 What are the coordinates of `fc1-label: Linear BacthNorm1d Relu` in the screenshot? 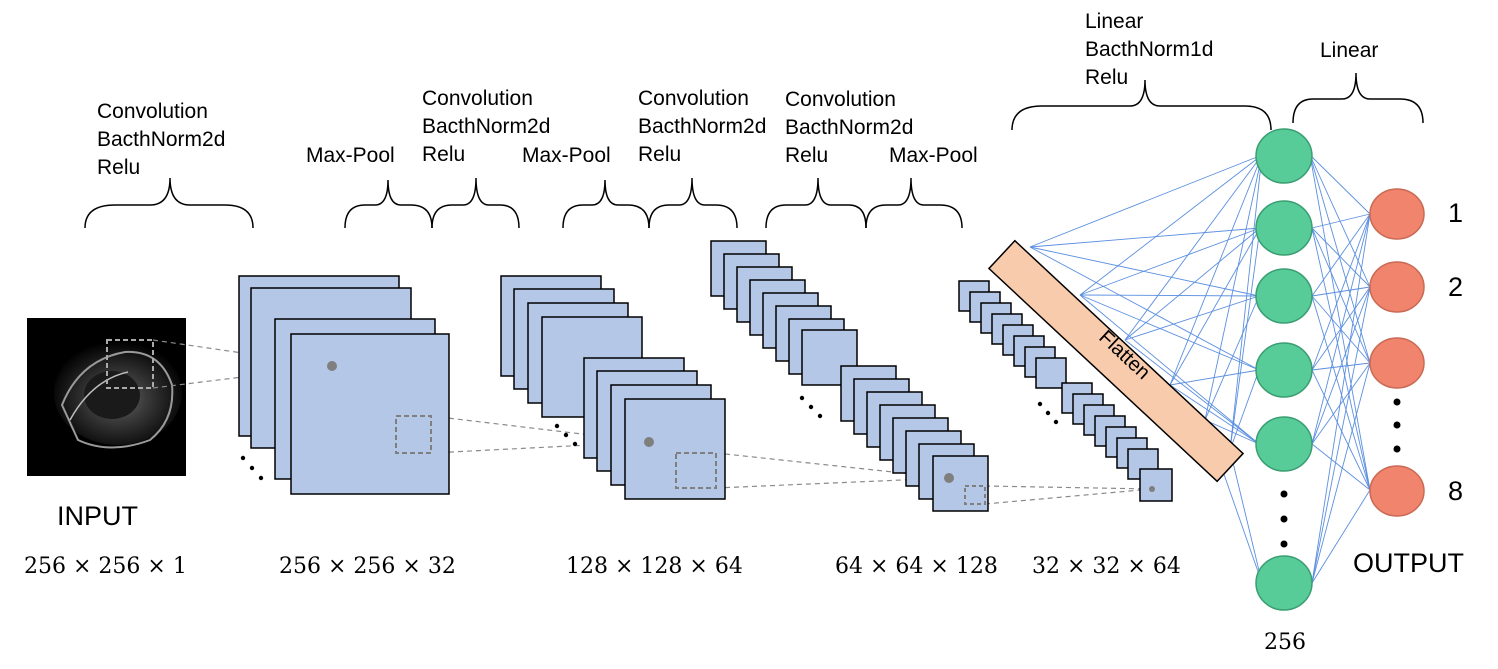 It's located at (1149, 50).